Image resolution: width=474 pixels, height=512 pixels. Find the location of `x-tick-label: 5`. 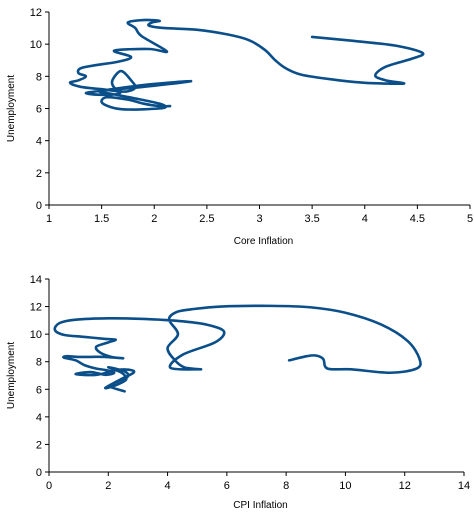

x-tick-label: 5 is located at coordinates (470, 219).